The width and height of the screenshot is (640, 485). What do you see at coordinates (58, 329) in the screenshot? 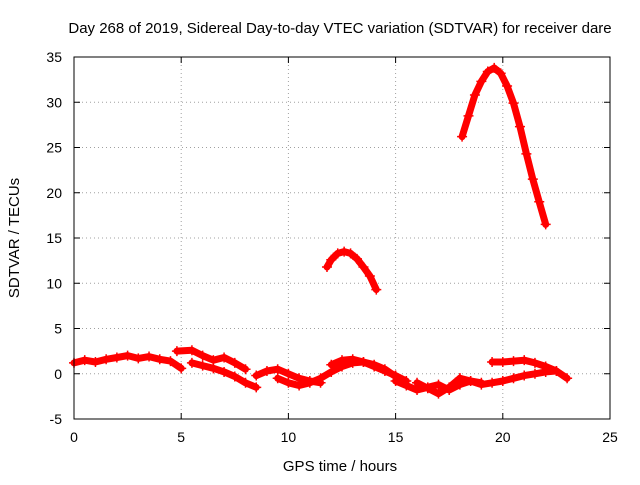
I see `y-tick-label: 5` at bounding box center [58, 329].